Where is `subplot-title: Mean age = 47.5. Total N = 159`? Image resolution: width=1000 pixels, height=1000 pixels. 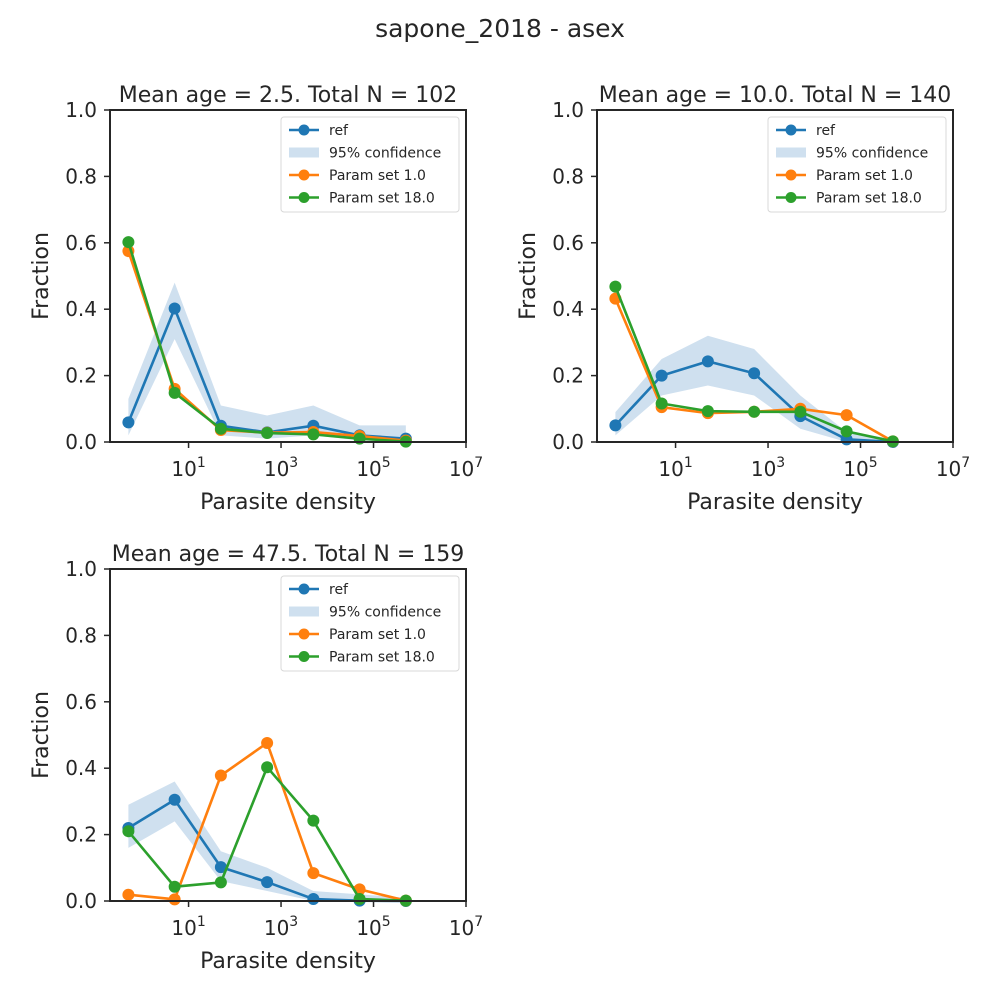
subplot-title: Mean age = 47.5. Total N = 159 is located at coordinates (288, 554).